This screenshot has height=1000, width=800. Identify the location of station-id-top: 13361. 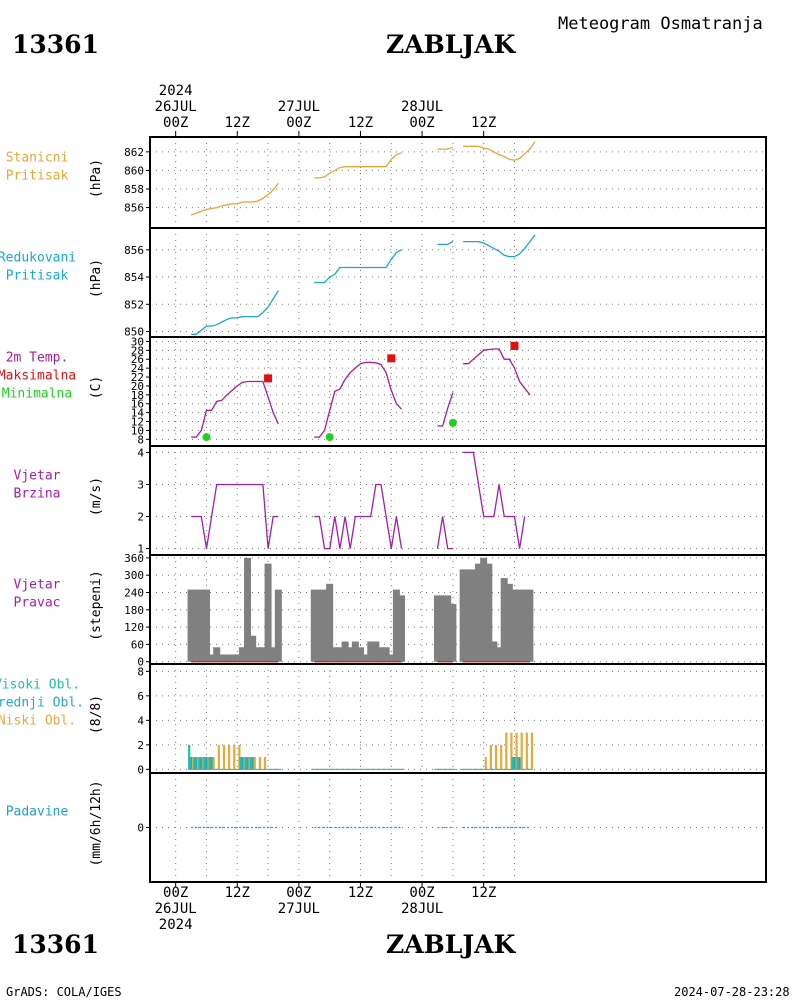
(55, 44).